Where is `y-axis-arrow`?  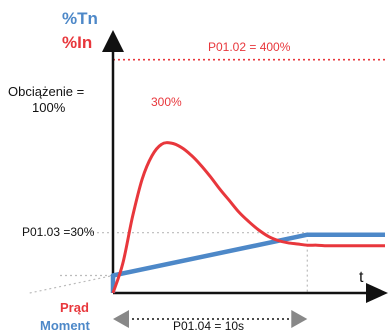 y-axis-arrow is located at coordinates (113, 41).